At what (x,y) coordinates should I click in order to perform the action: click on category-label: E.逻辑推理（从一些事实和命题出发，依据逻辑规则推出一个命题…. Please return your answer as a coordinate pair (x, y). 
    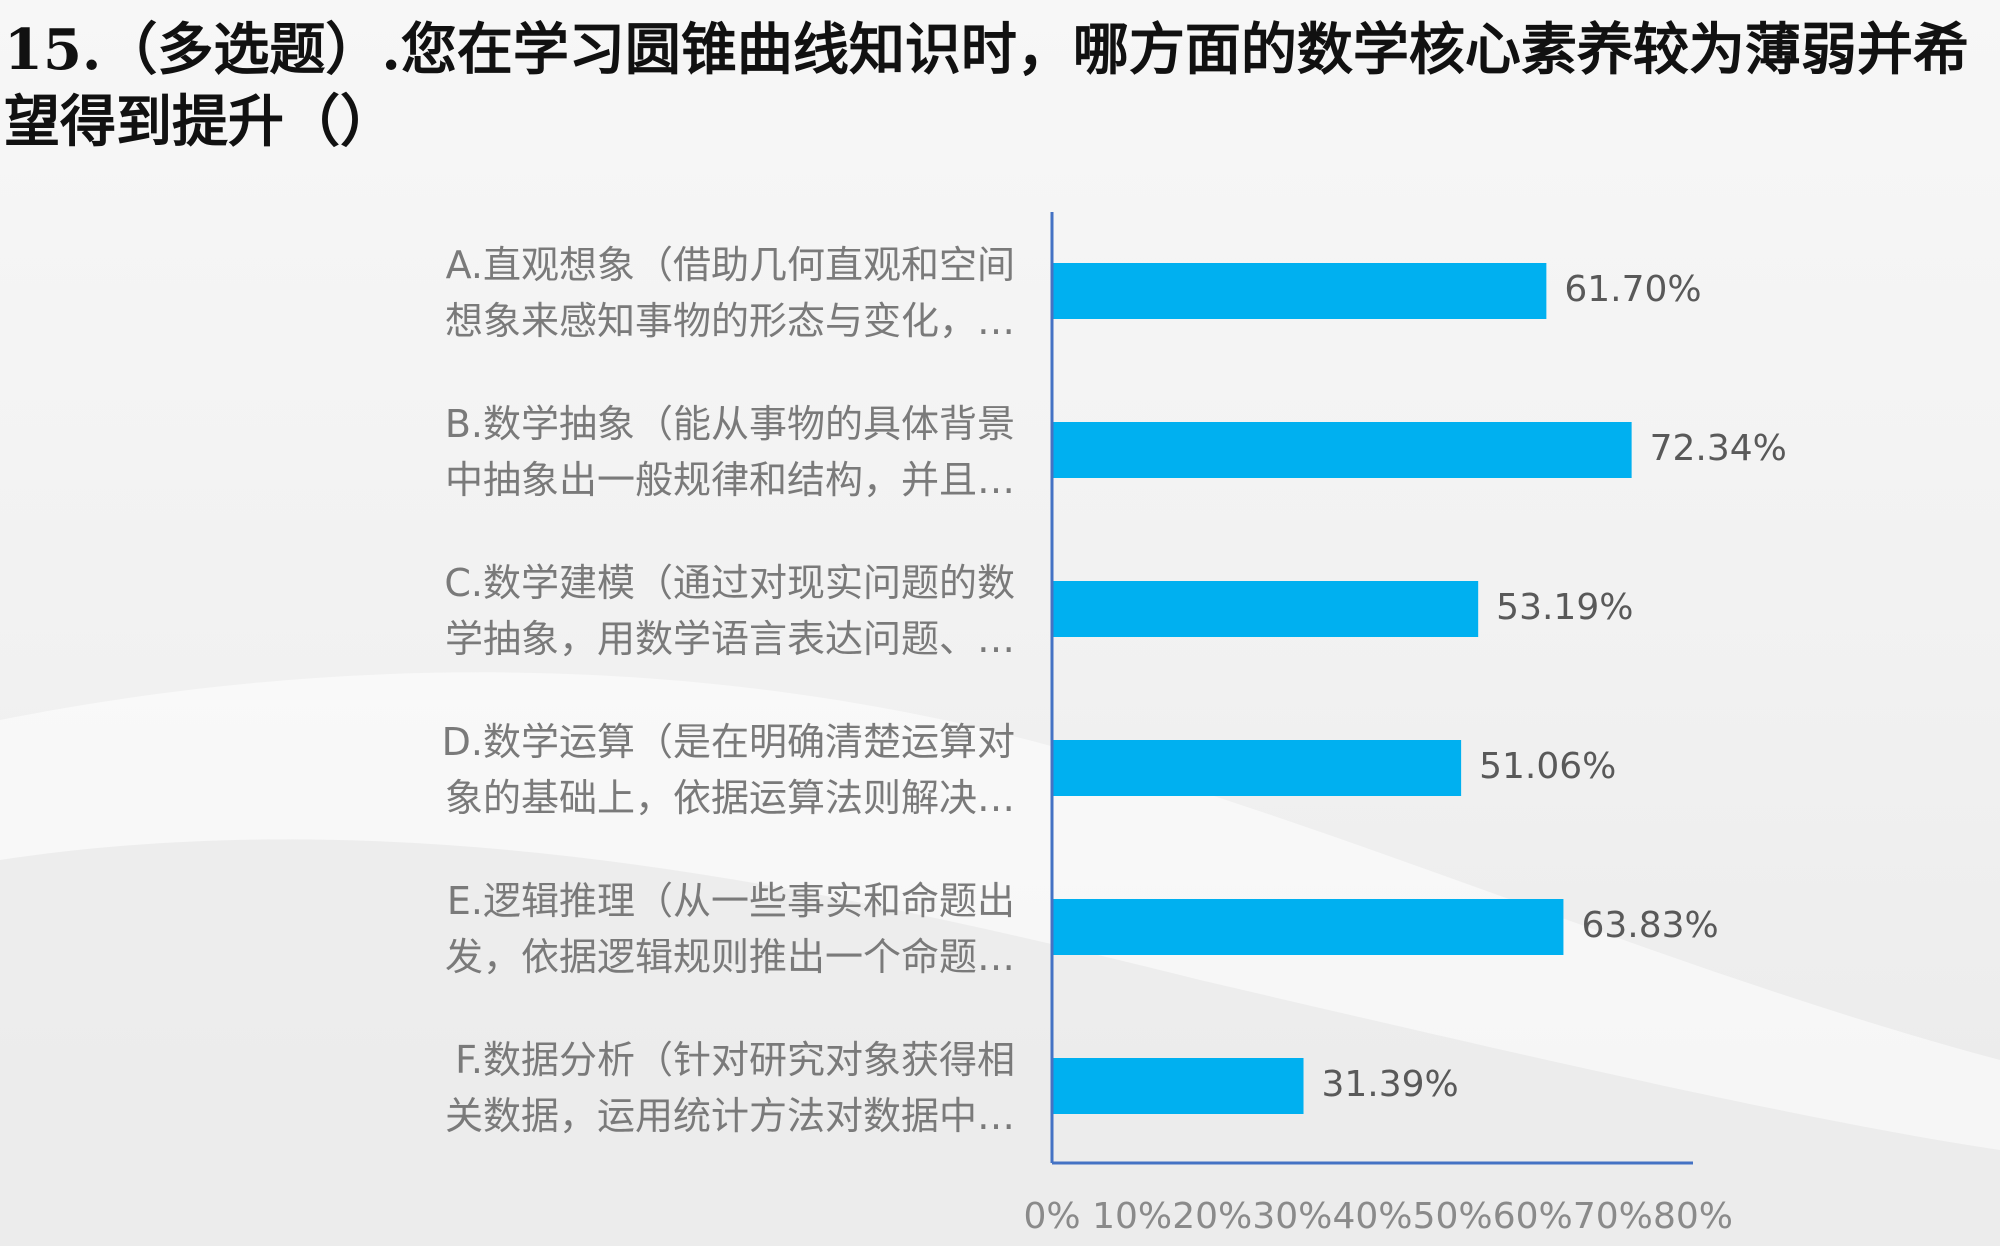
    Looking at the image, I should click on (730, 929).